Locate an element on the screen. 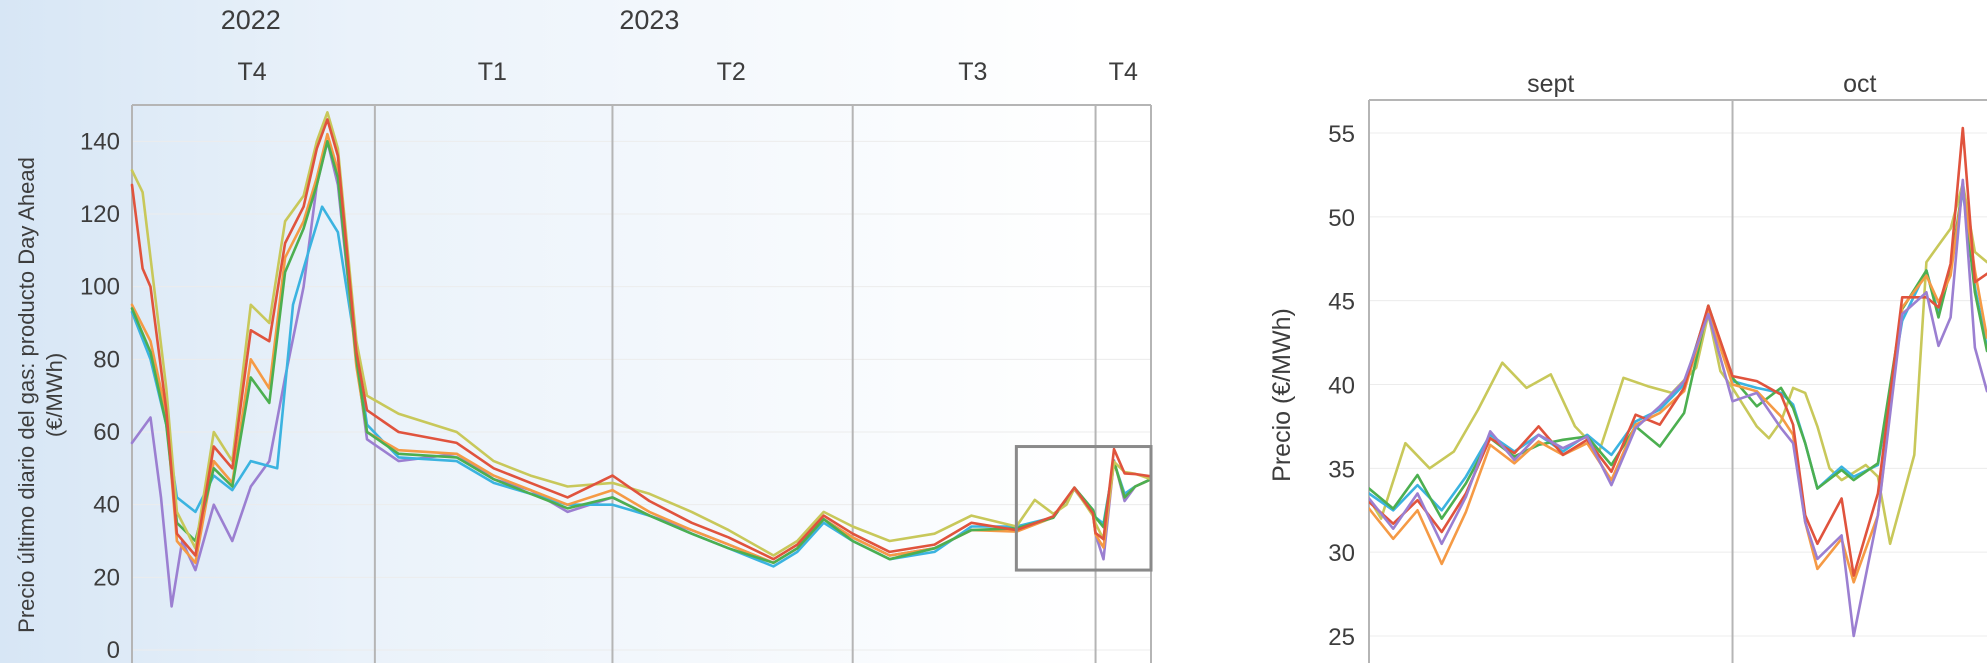  quarter-label: T3 is located at coordinates (972, 72).